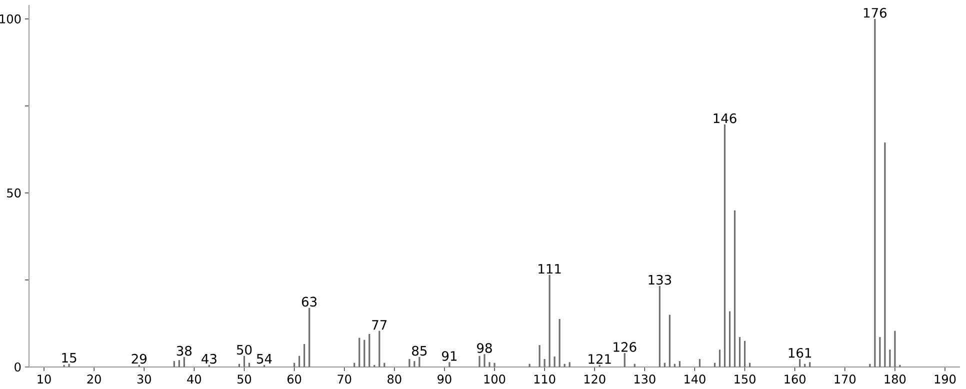  I want to click on x-tick-label: 60, so click(294, 379).